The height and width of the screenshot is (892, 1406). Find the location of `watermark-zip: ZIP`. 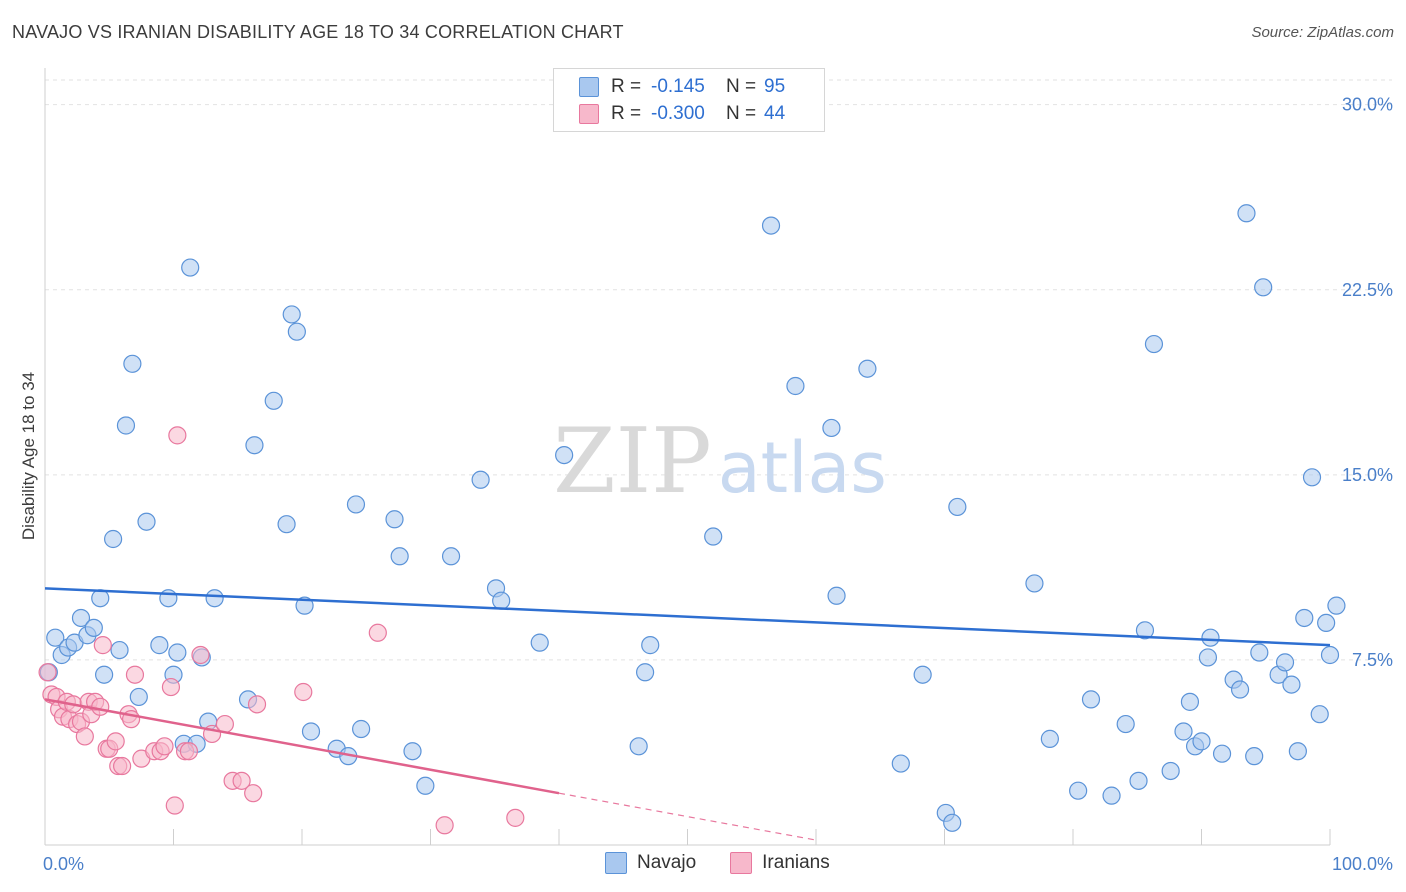

watermark-zip: ZIP is located at coordinates (632, 461).